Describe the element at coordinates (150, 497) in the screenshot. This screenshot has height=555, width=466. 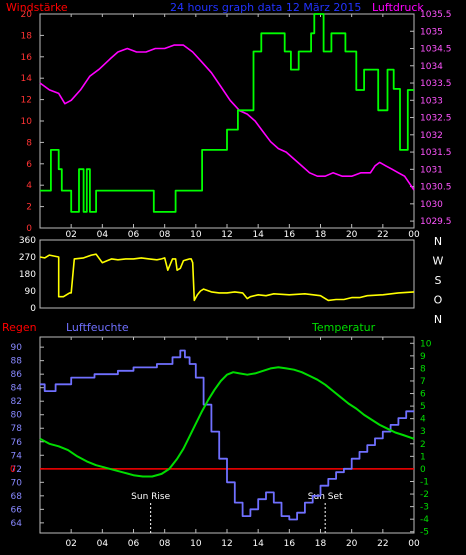
I see `sun-marker-label: Sun Rise` at that location.